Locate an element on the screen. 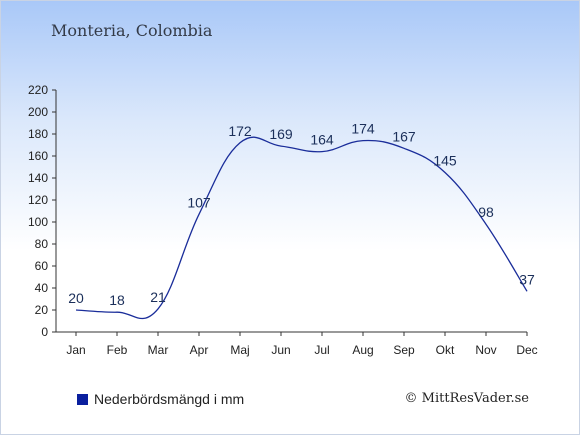 This screenshot has height=436, width=580. y-tick-label: 20 is located at coordinates (42, 310).